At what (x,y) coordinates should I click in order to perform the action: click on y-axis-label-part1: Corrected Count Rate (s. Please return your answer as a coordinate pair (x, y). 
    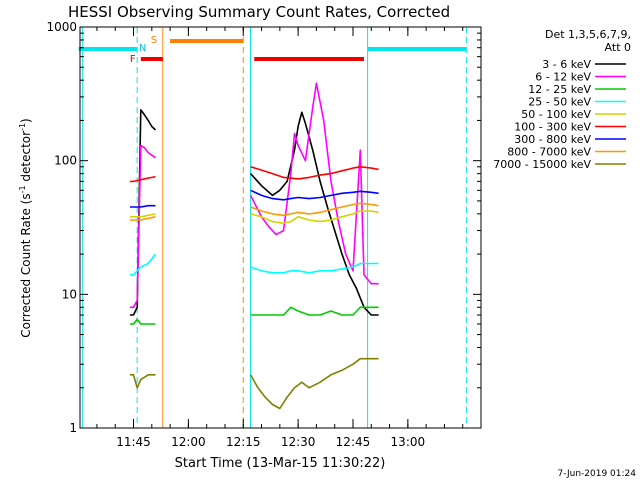
    Looking at the image, I should click on (26, 265).